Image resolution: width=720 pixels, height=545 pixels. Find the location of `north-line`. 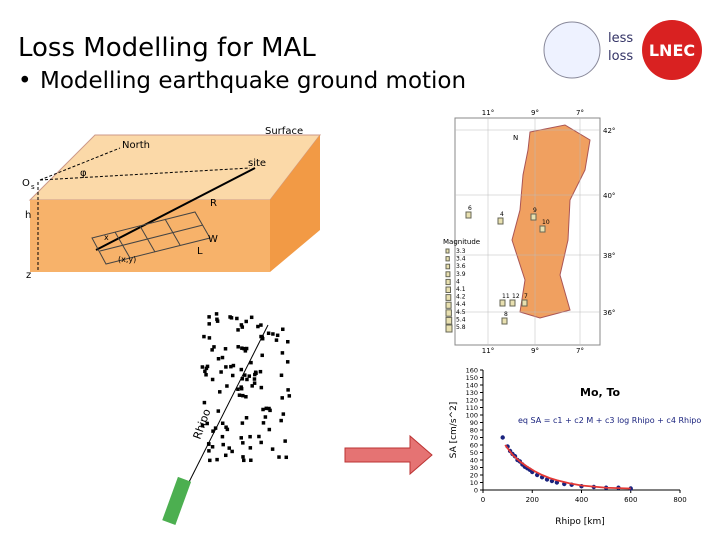

north-line is located at coordinates (80, 164).